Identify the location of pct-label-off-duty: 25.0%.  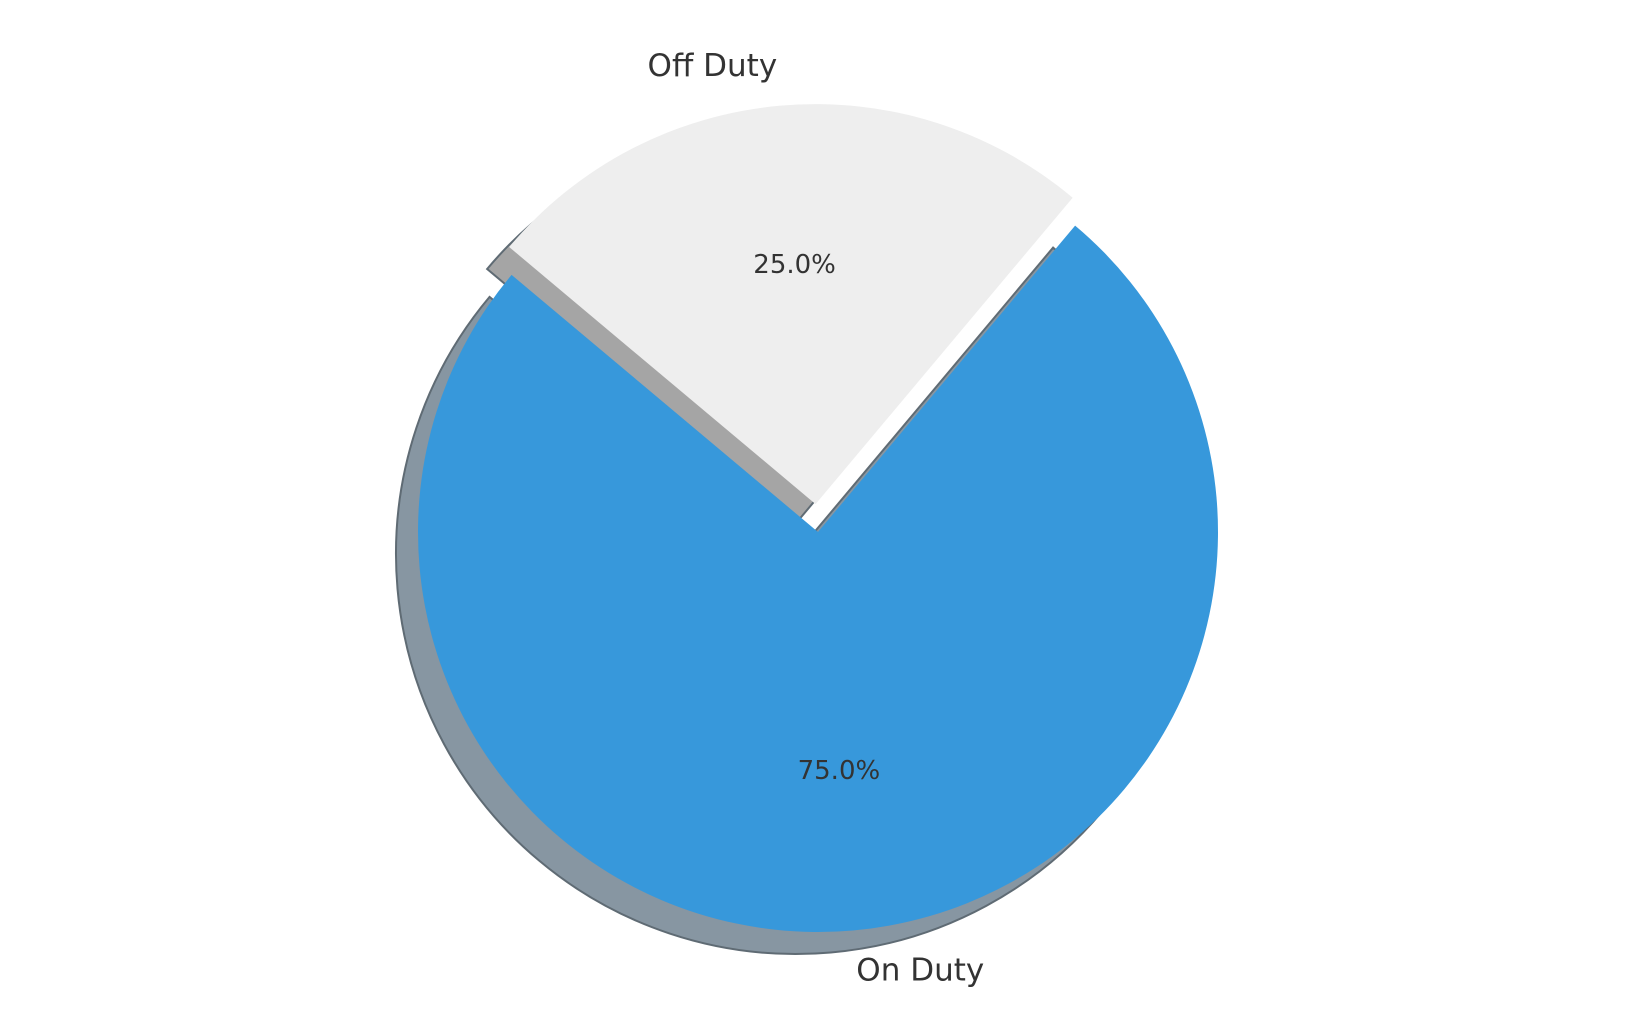
(794, 265).